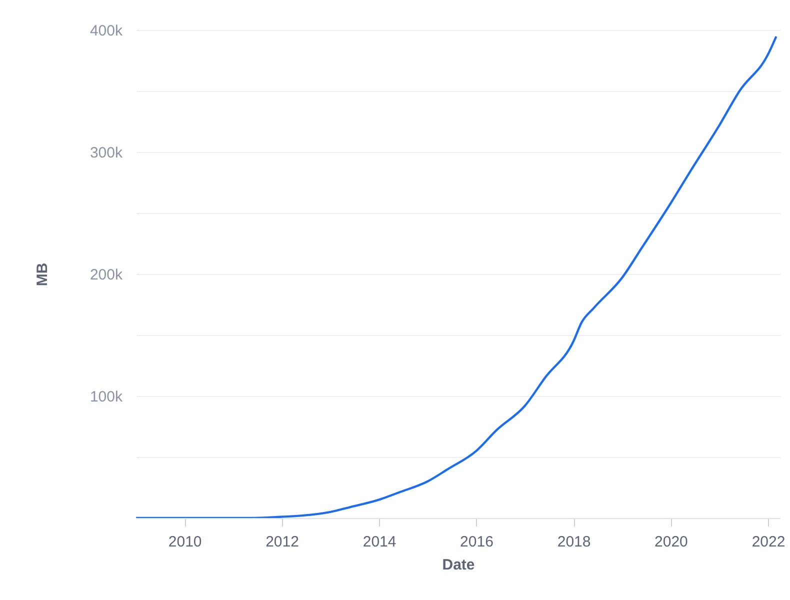 This screenshot has height=600, width=790. What do you see at coordinates (106, 397) in the screenshot?
I see `y-tick-label: 100k` at bounding box center [106, 397].